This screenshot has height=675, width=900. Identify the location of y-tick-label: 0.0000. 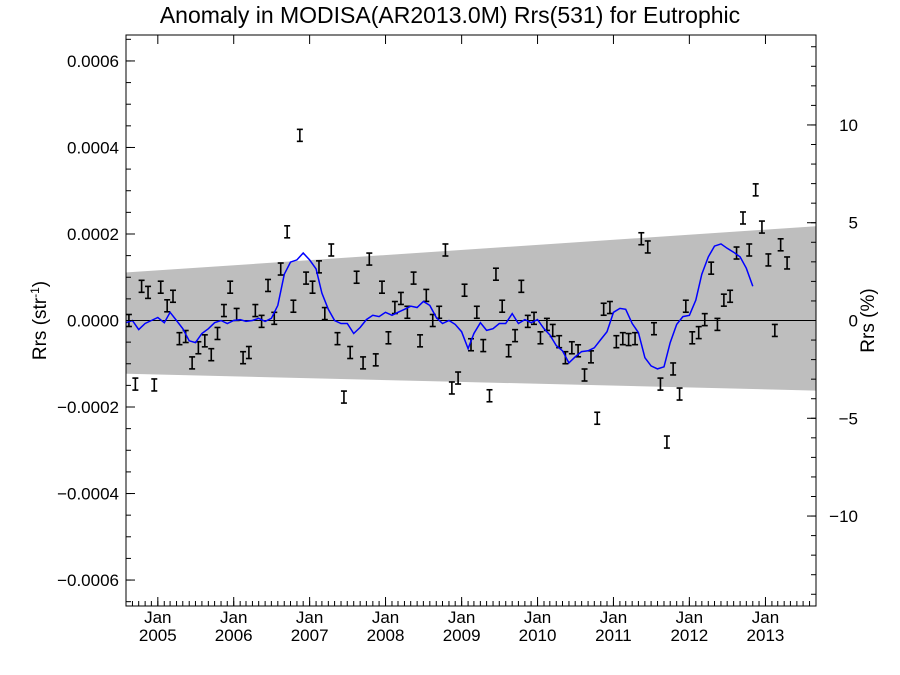
(93, 321).